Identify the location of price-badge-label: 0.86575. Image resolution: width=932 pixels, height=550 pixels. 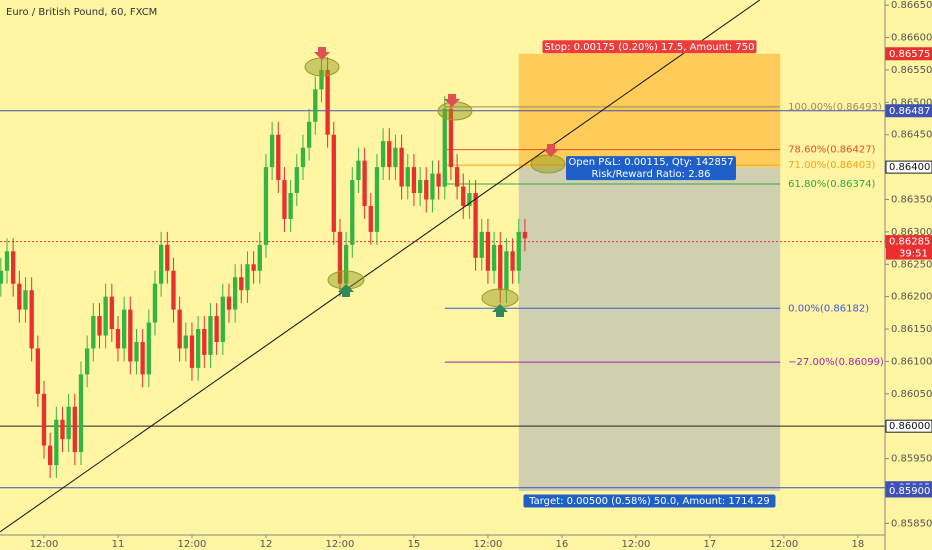
(909, 54).